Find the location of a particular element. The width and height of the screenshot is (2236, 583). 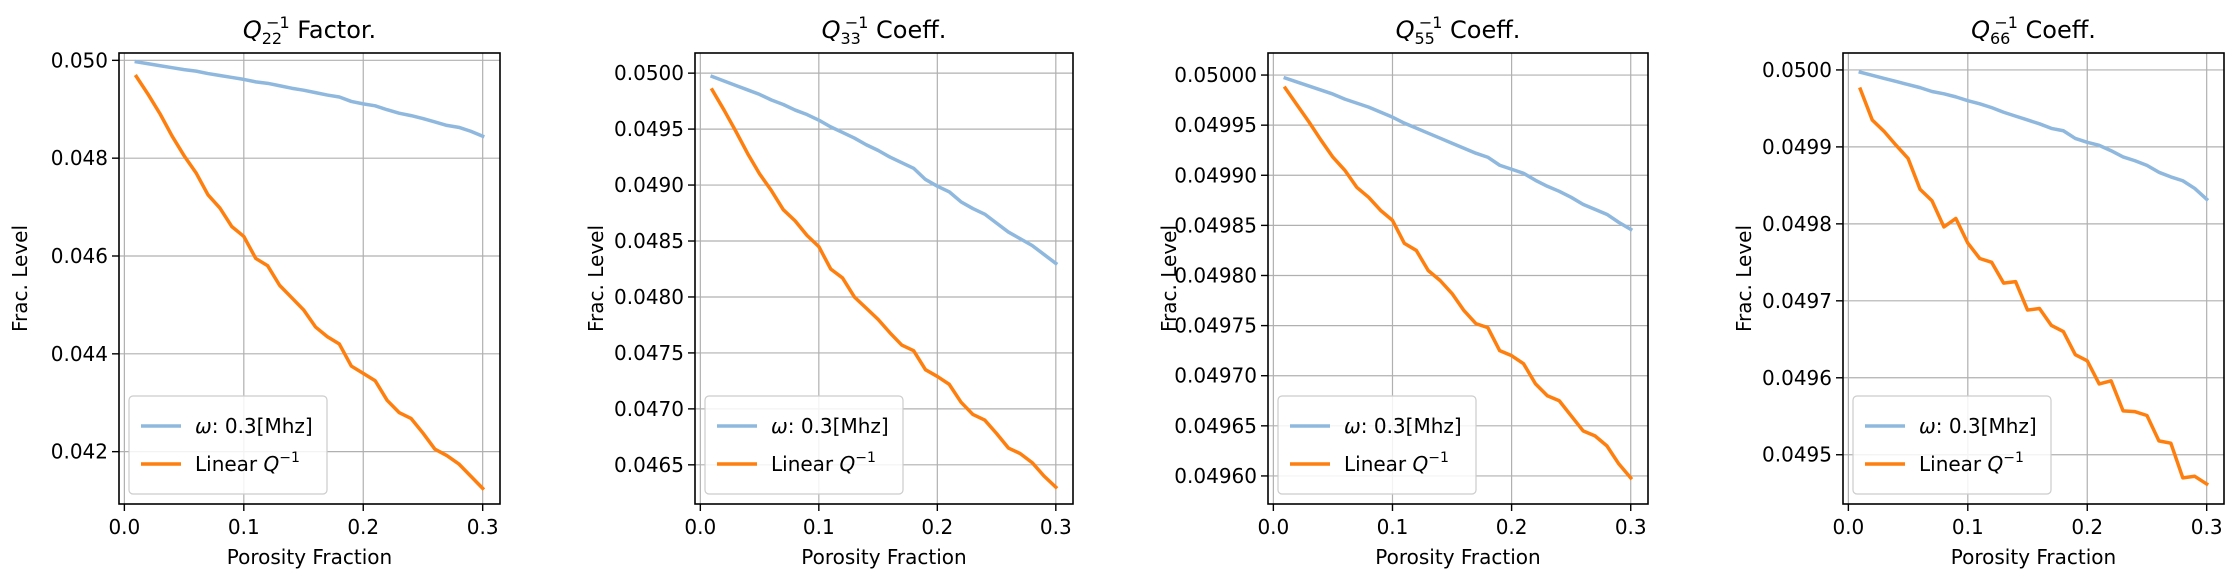

y-tick-label: 0.046 is located at coordinates (79, 256).